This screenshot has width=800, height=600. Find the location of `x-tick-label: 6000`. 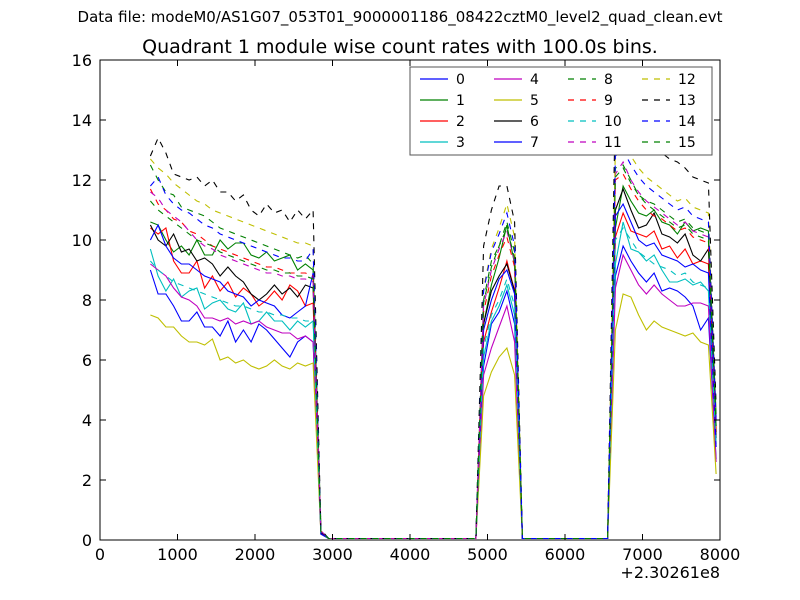

x-tick-label: 6000 is located at coordinates (565, 554).